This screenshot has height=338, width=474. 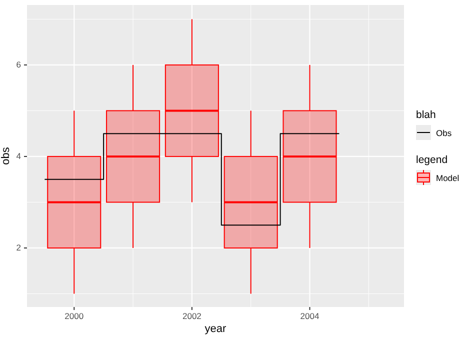 What do you see at coordinates (192, 316) in the screenshot?
I see `x-tick-label: 2002` at bounding box center [192, 316].